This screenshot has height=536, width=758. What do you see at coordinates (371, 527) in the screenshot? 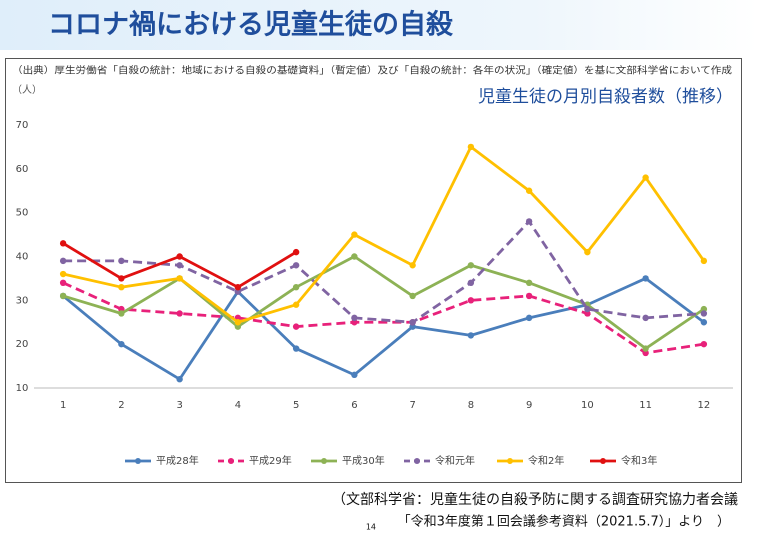
I see `page-number: 14` at bounding box center [371, 527].